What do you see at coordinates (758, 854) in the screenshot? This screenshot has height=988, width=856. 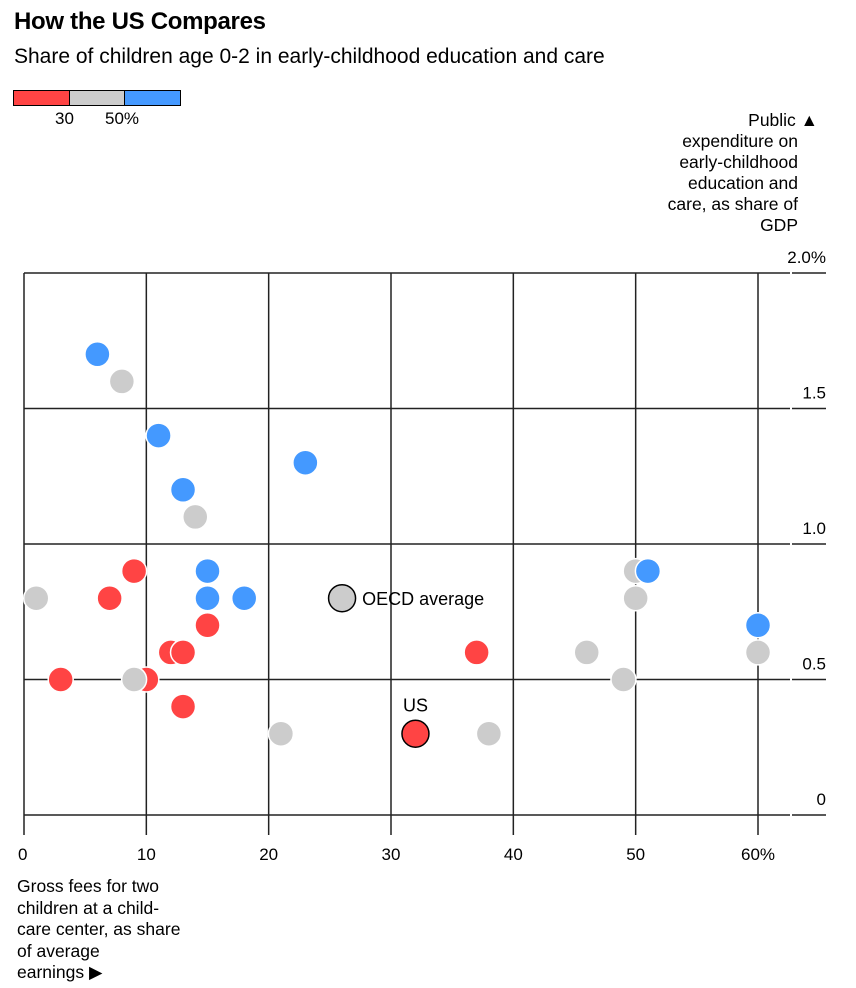 I see `x-tick-label: 60%` at bounding box center [758, 854].